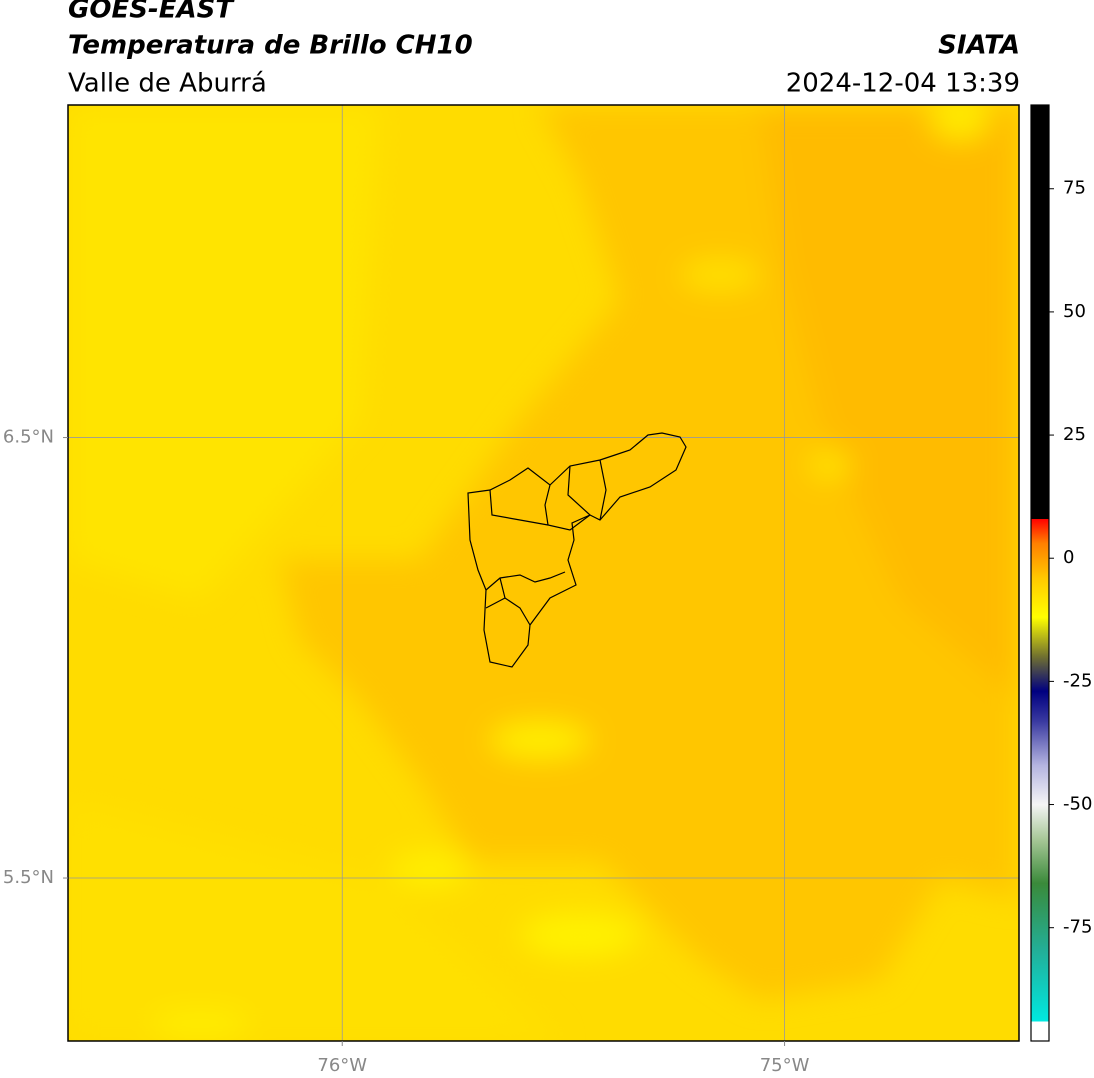 The image size is (1094, 1078). I want to click on colorbar-fill, so click(1040, 573).